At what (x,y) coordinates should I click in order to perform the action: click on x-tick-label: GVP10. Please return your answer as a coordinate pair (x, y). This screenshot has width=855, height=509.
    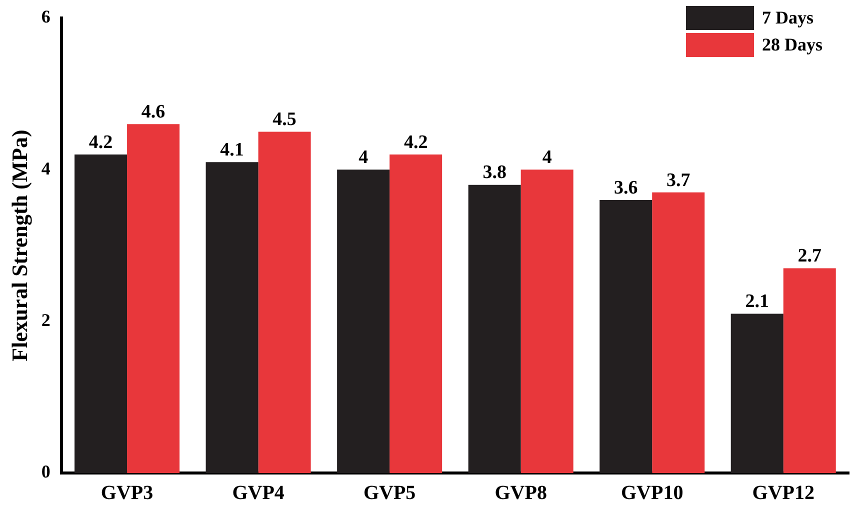
    Looking at the image, I should click on (652, 493).